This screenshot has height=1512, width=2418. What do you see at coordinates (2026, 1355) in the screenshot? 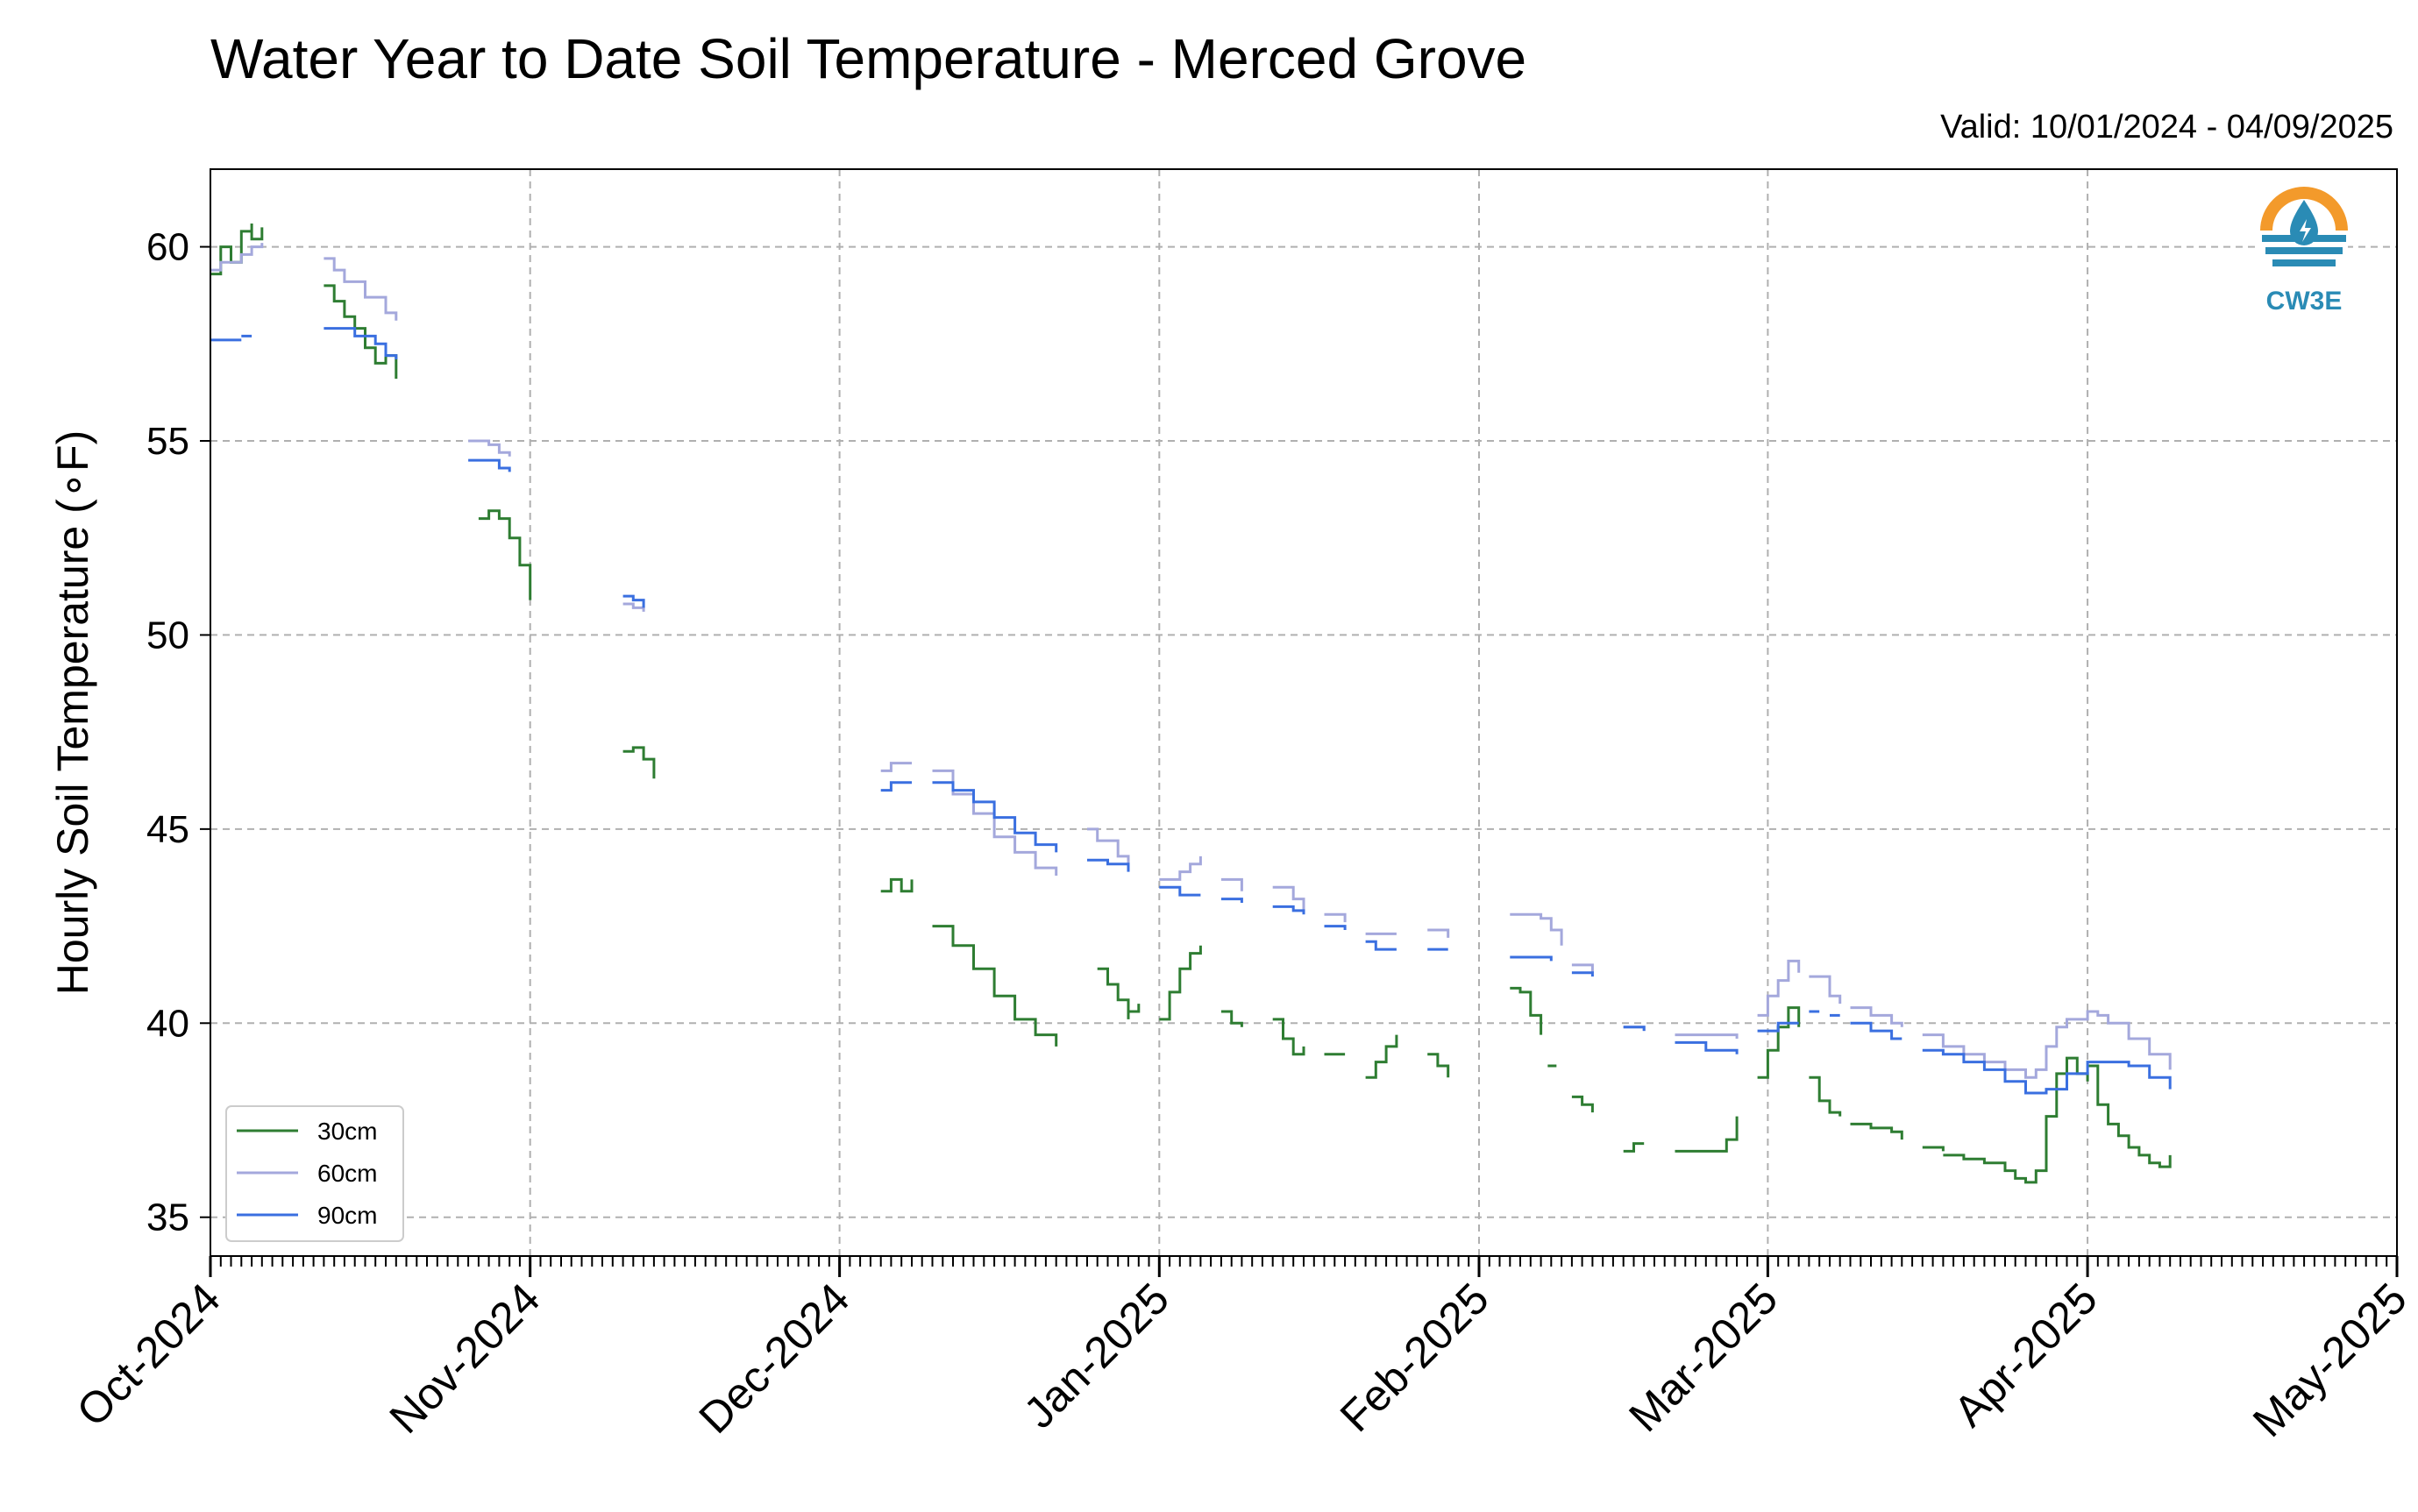
I see `x-tick-label: Apr-2025` at bounding box center [2026, 1355].